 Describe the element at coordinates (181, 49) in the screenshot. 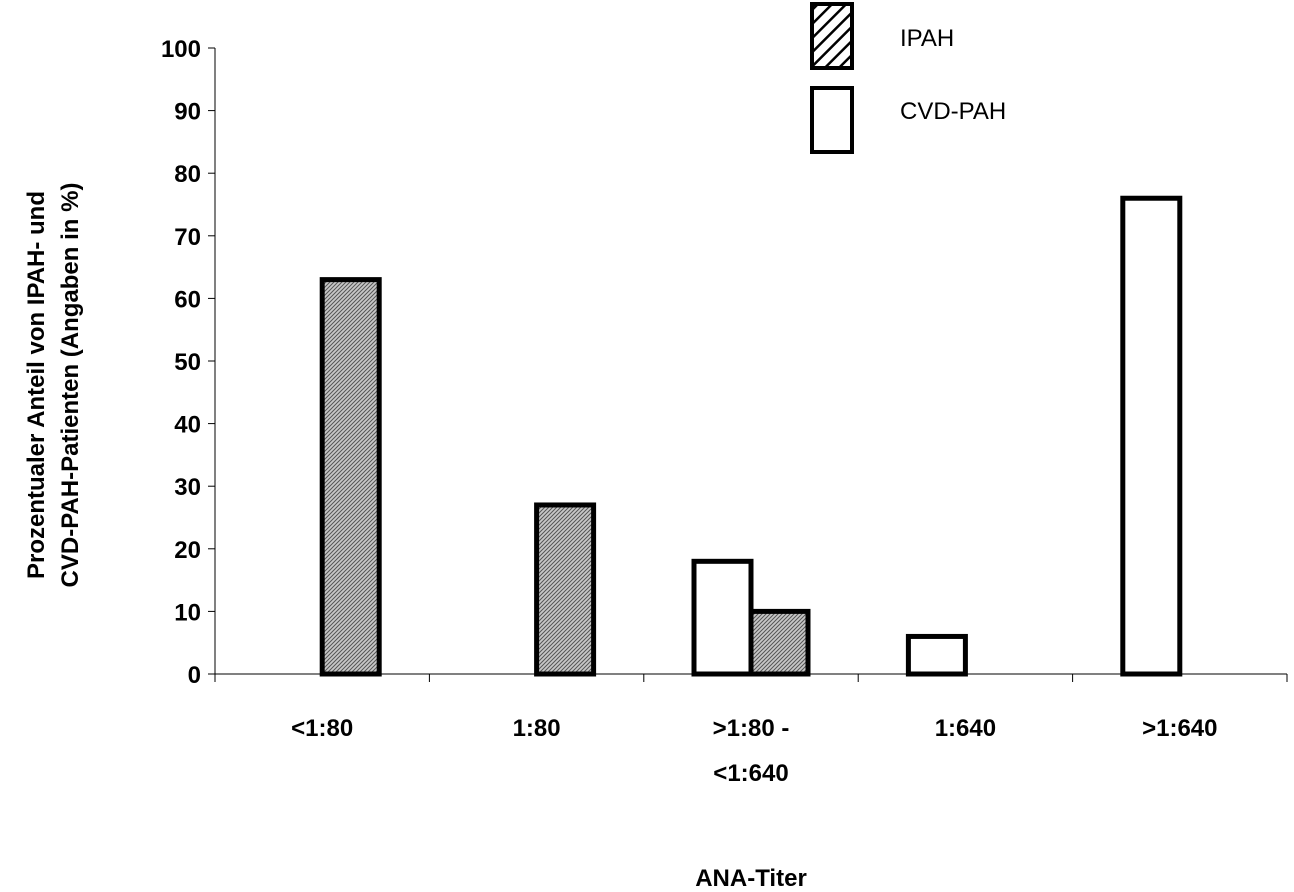

I see `y-tick-label: 100` at that location.